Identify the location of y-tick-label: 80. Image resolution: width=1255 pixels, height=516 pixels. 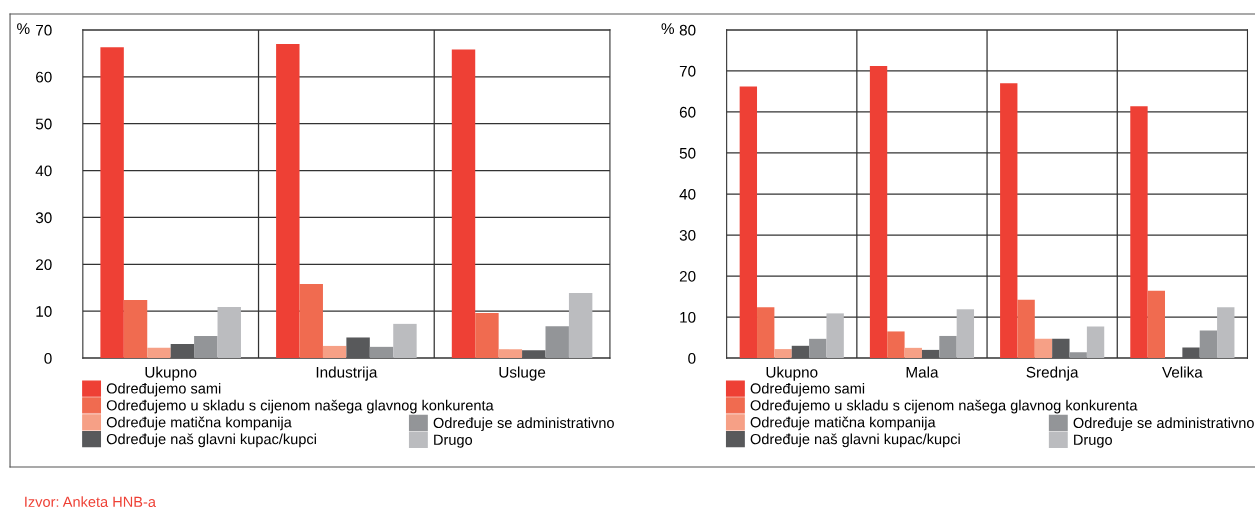
(687, 30).